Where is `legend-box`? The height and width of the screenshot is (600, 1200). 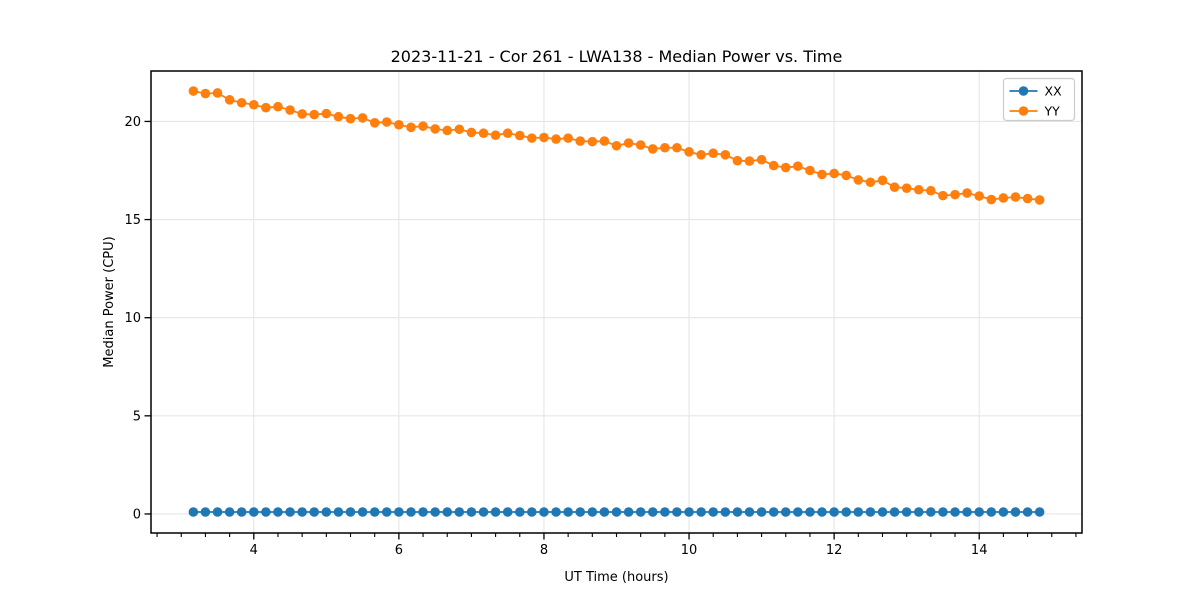
legend-box is located at coordinates (1039, 99).